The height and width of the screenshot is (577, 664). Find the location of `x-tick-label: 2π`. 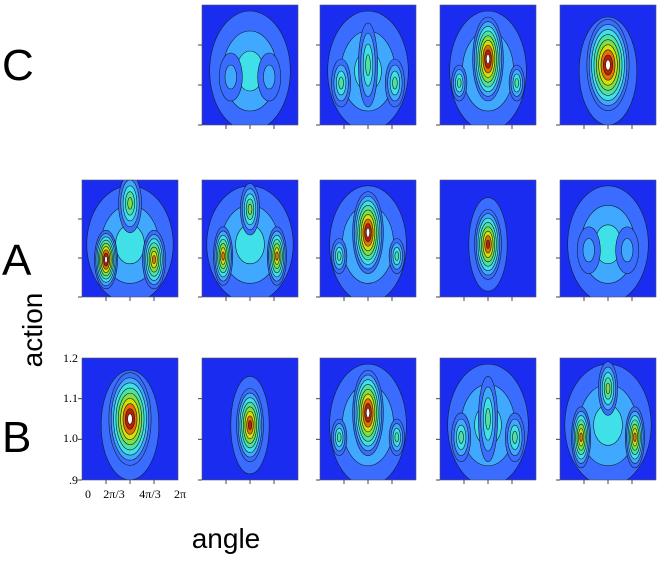

x-tick-label: 2π is located at coordinates (180, 494).